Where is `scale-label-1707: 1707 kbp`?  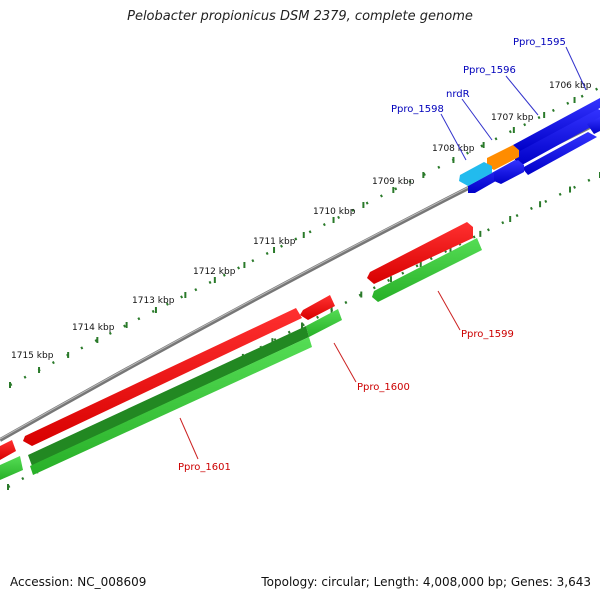
scale-label-1707: 1707 kbp is located at coordinates (512, 118).